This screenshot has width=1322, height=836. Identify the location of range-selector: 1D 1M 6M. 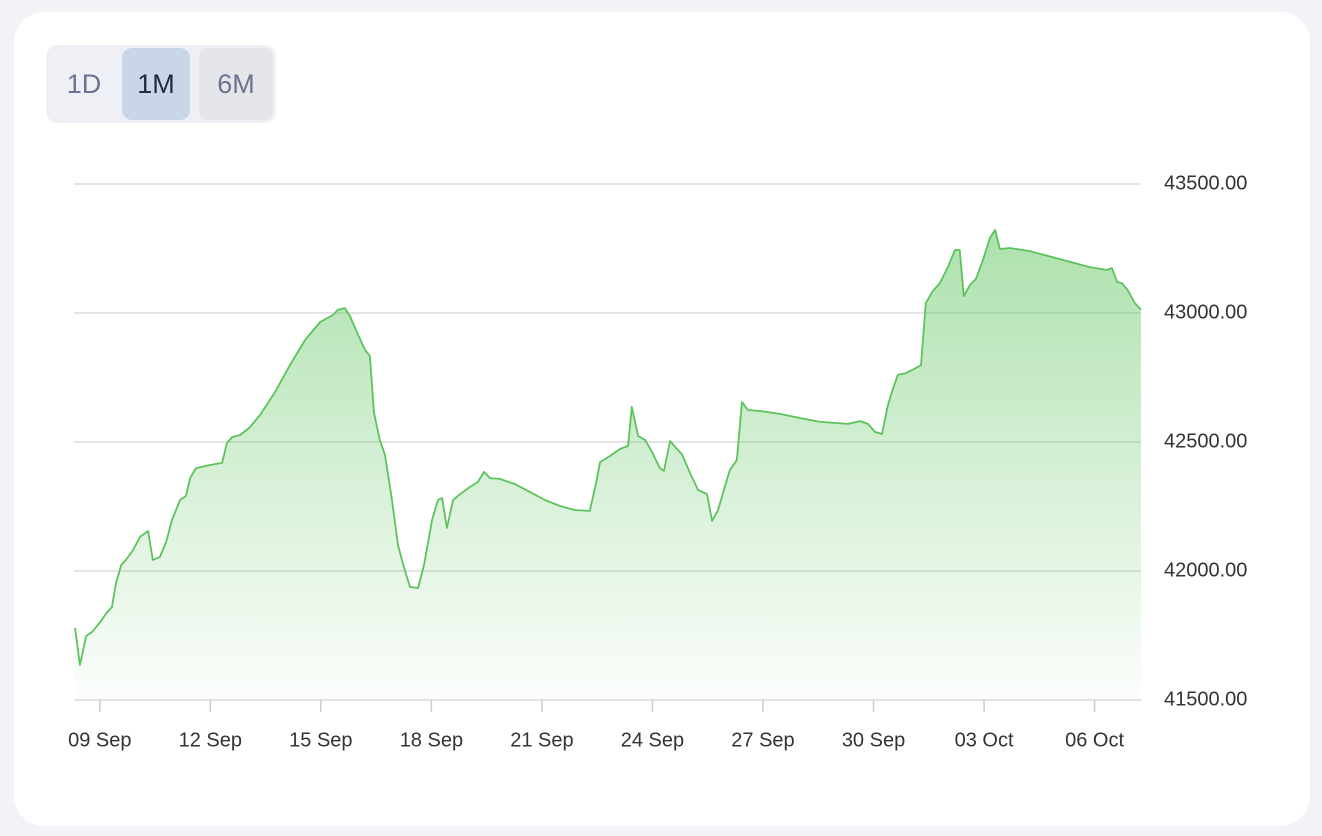
(161, 84).